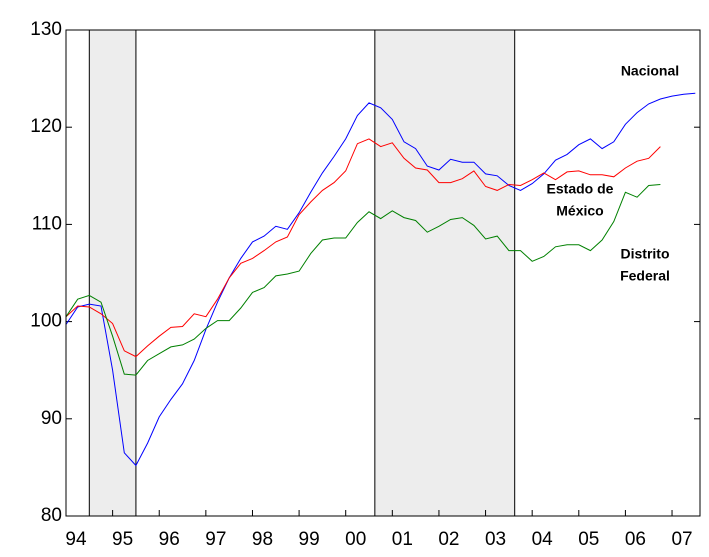 Image resolution: width=709 pixels, height=557 pixels. What do you see at coordinates (51, 515) in the screenshot?
I see `y-tick-label: 80` at bounding box center [51, 515].